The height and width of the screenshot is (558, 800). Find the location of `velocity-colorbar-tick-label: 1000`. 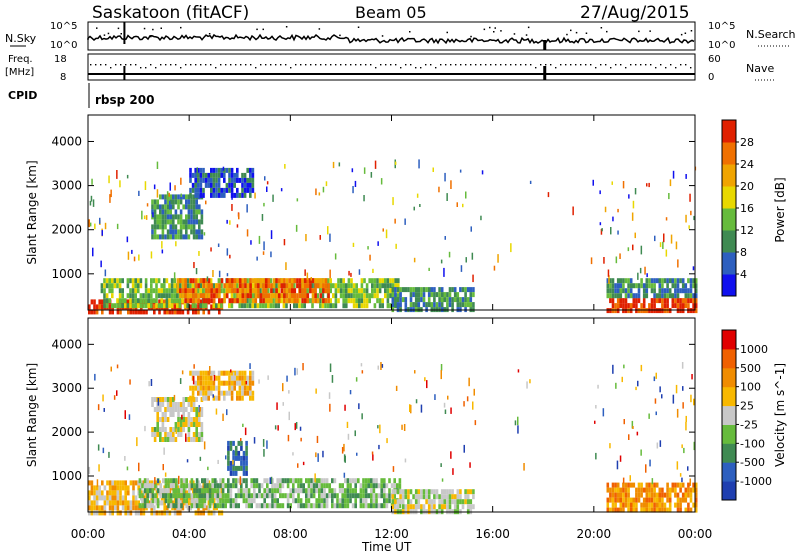

velocity-colorbar-tick-label: 1000 is located at coordinates (754, 349).